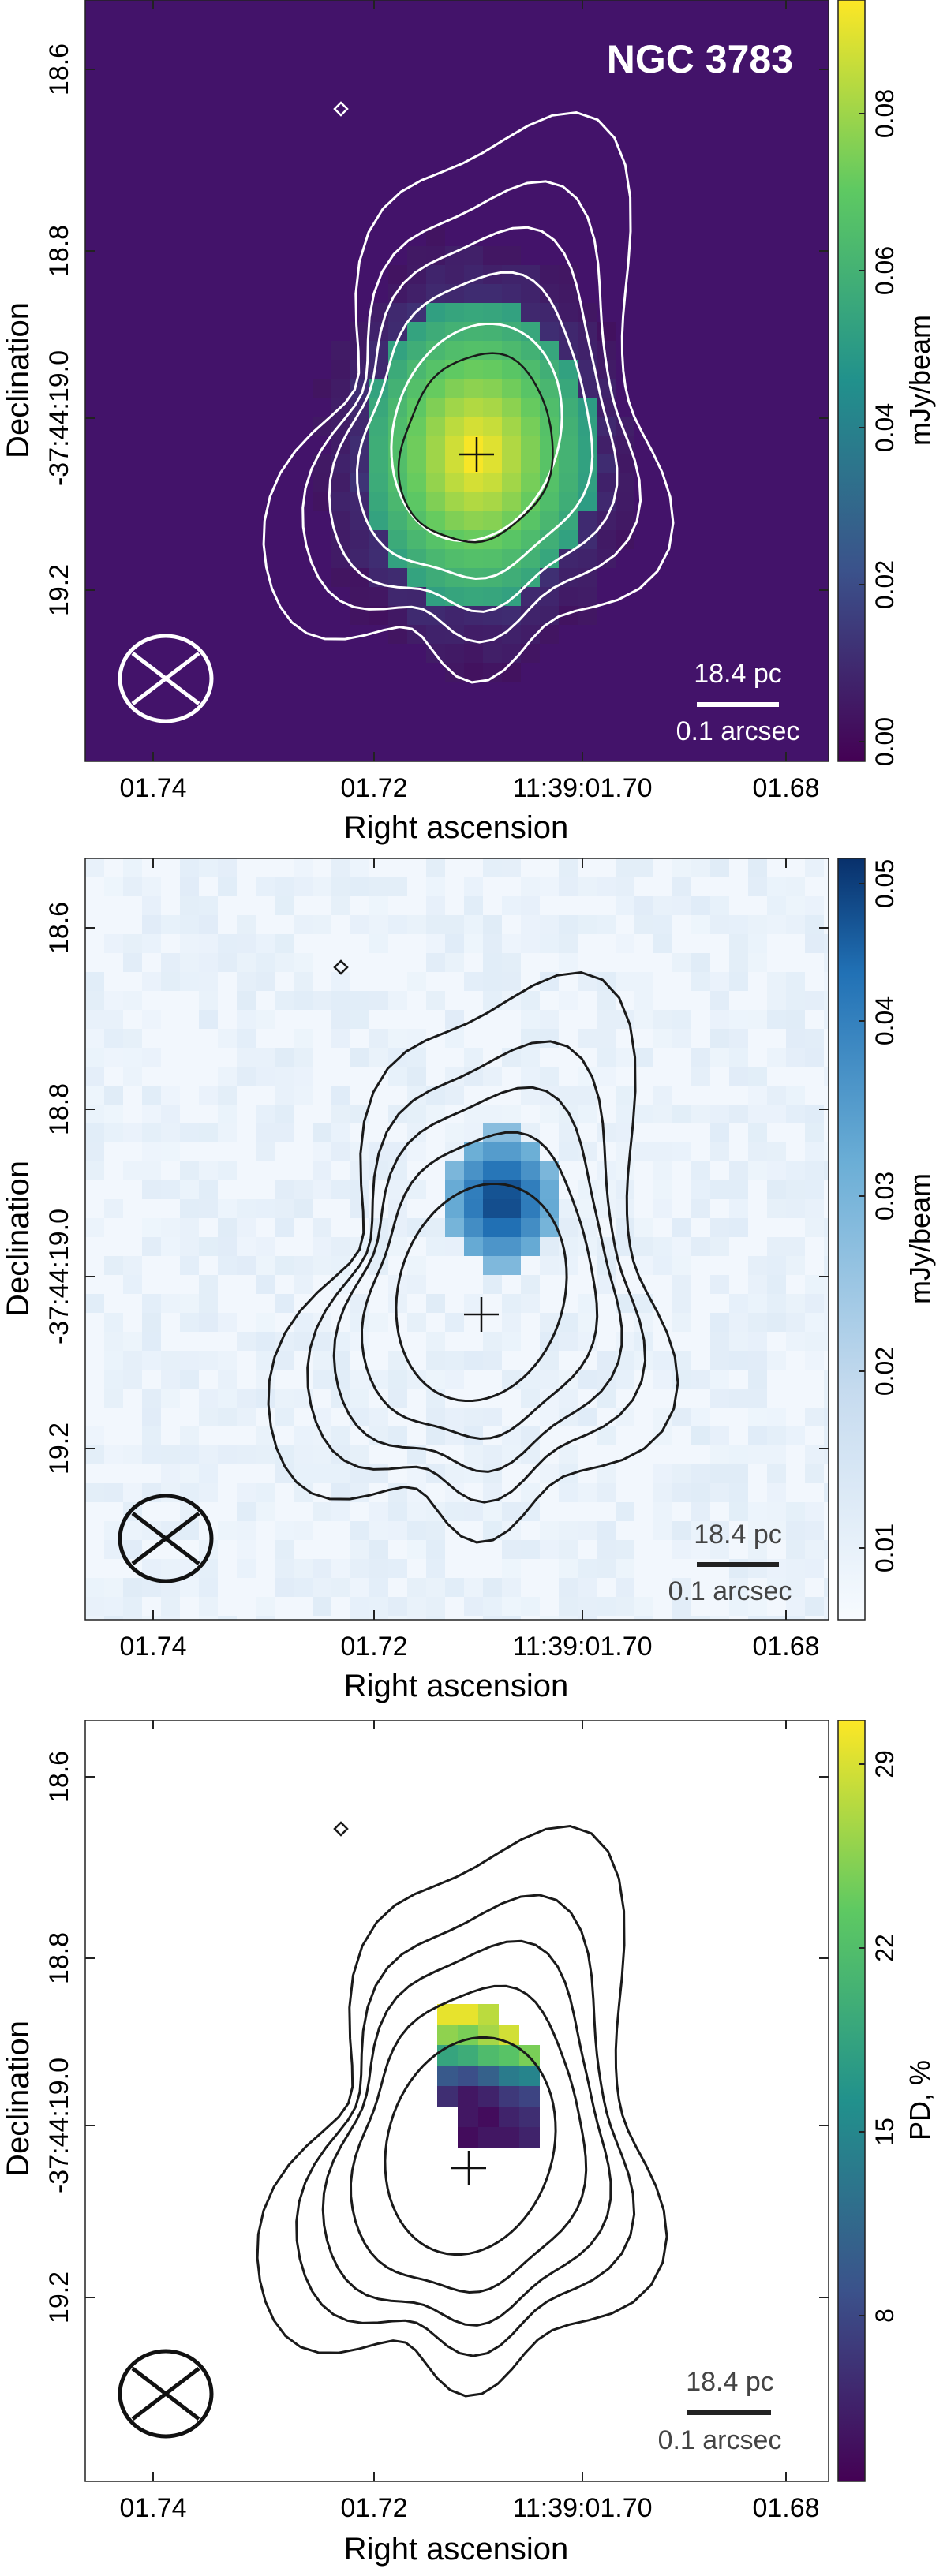 This screenshot has height=2576, width=947. I want to click on colorbar-label: mJy/beam, so click(920, 1238).